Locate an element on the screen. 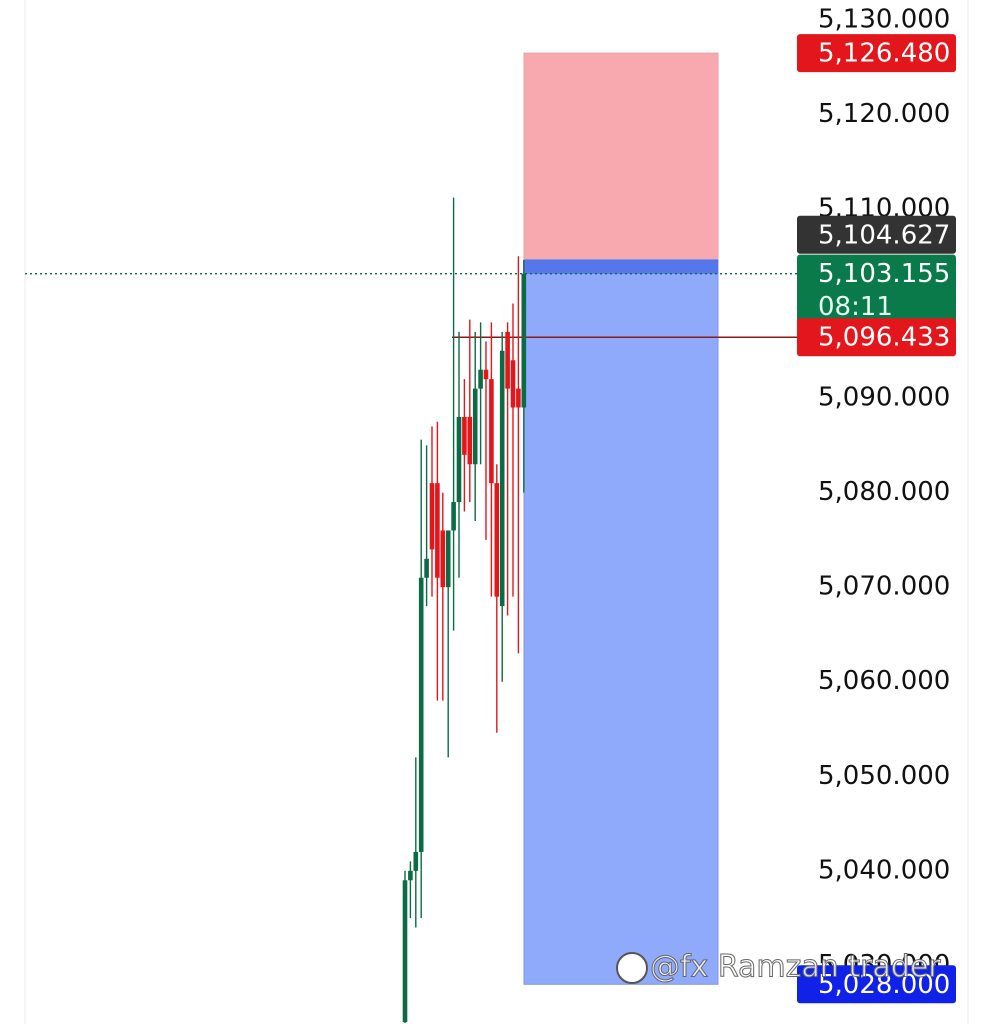  price-label: 5,103.155 is located at coordinates (884, 274).